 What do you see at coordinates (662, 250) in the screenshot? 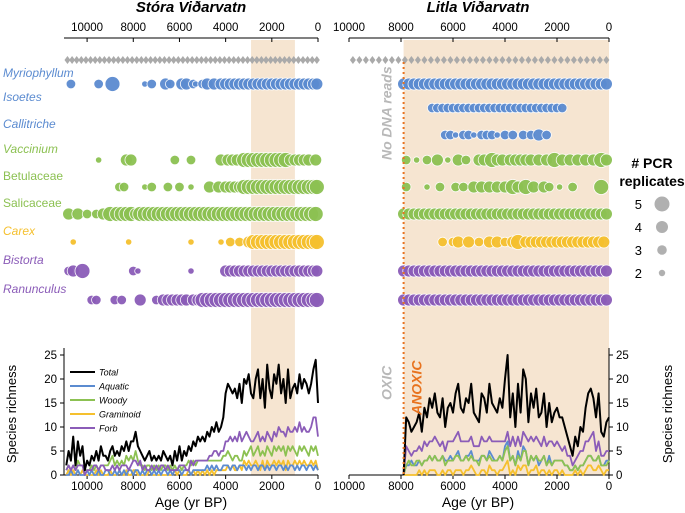
I see `pcr-legend-circle` at bounding box center [662, 250].